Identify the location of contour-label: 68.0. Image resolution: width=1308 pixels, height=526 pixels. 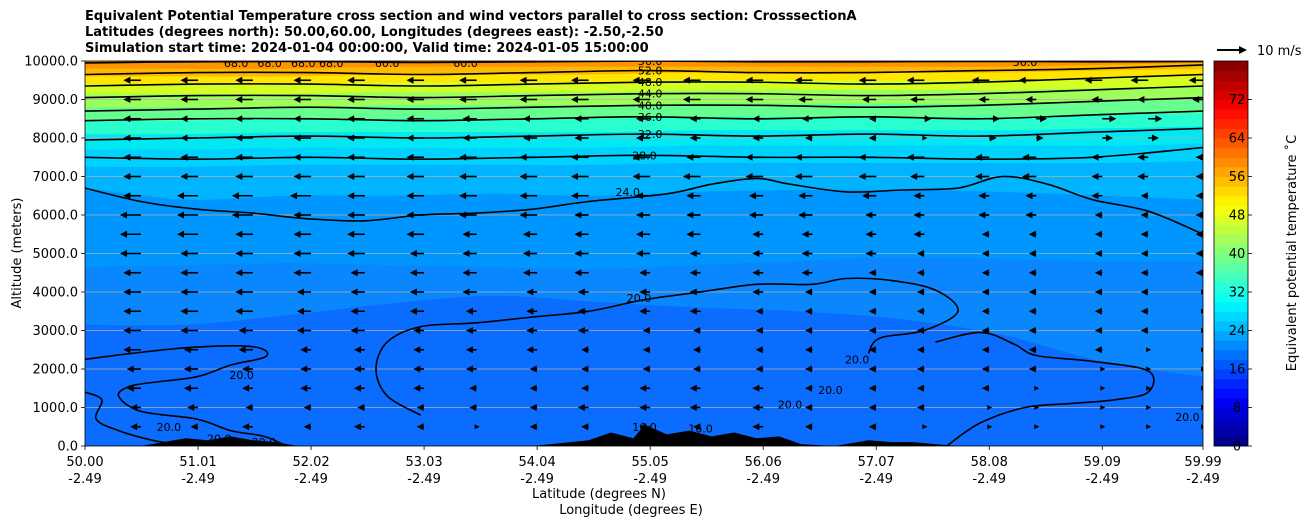
(236, 63).